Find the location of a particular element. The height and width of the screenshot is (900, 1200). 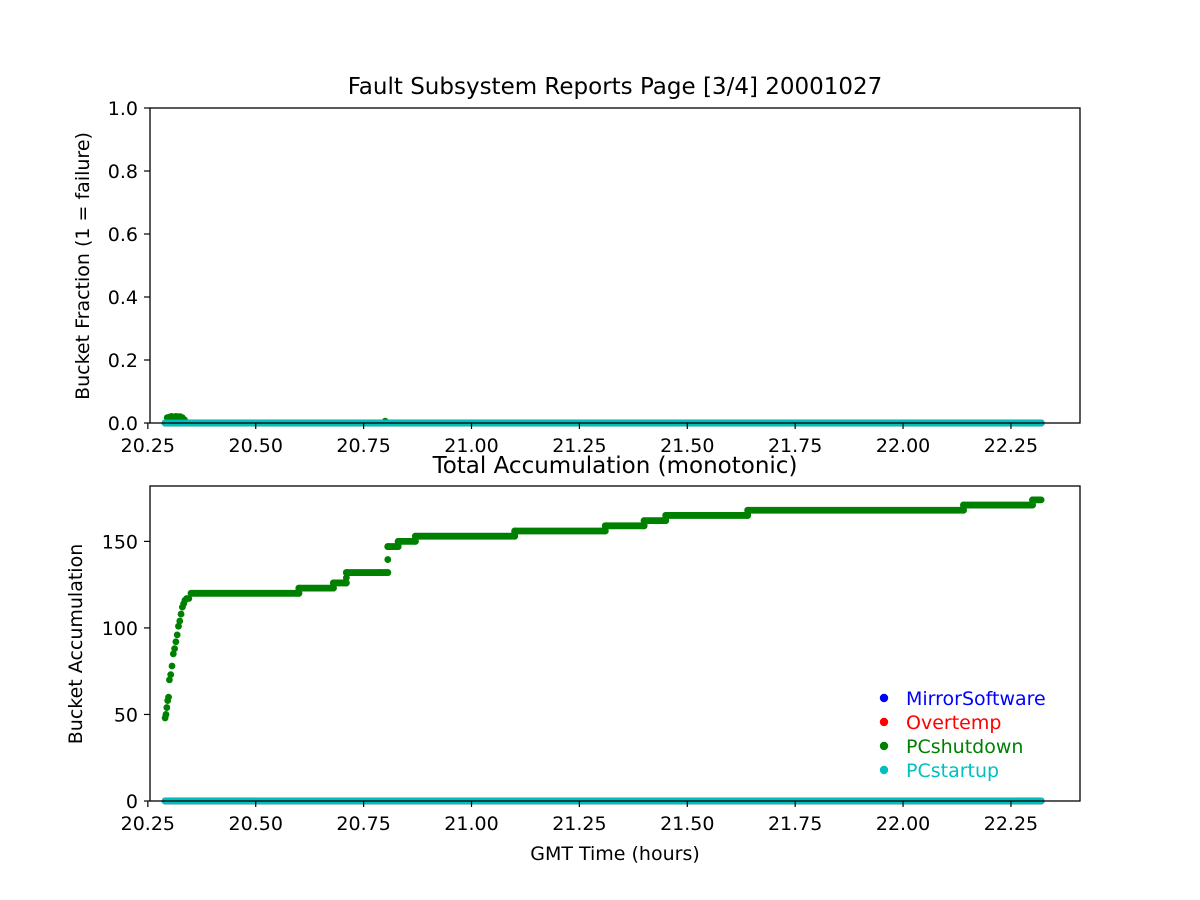

legend-item-overtemp: Overtemp is located at coordinates (940, 723).